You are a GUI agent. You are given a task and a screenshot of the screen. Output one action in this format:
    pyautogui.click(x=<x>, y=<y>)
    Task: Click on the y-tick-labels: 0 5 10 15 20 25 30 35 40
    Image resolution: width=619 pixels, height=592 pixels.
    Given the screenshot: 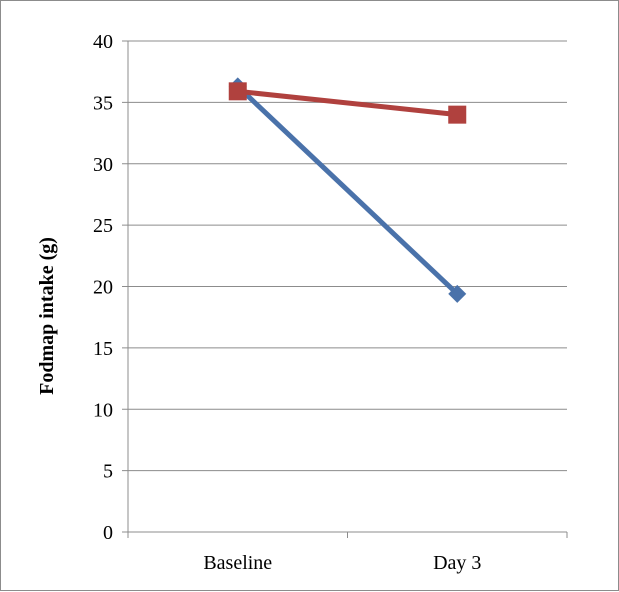 What is the action you would take?
    pyautogui.click(x=103, y=287)
    